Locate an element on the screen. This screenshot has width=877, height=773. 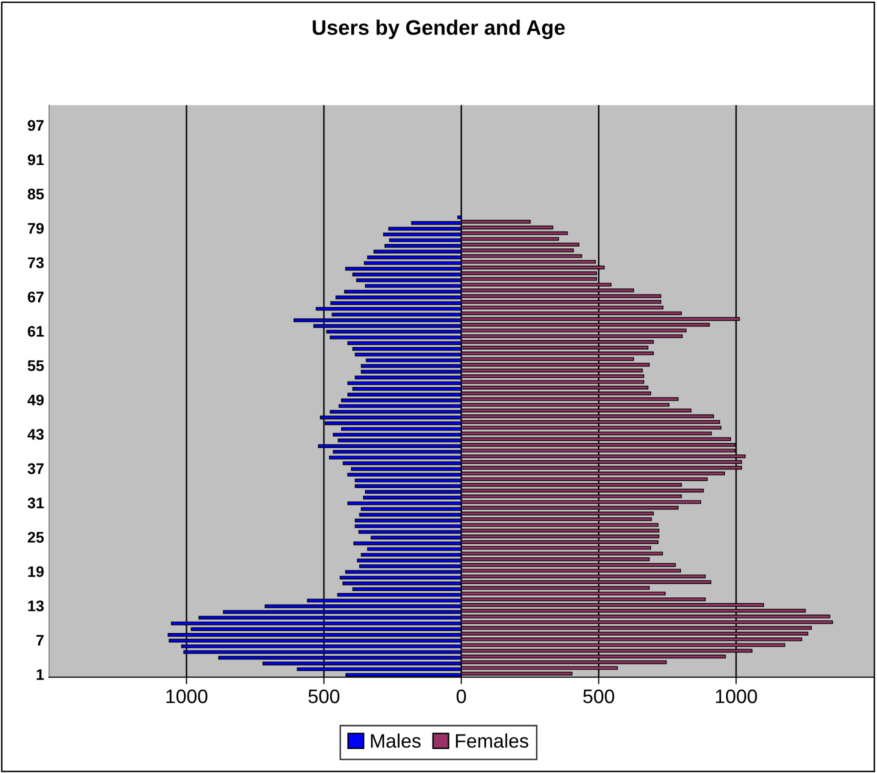
y-tick-label: 73 is located at coordinates (36, 262).